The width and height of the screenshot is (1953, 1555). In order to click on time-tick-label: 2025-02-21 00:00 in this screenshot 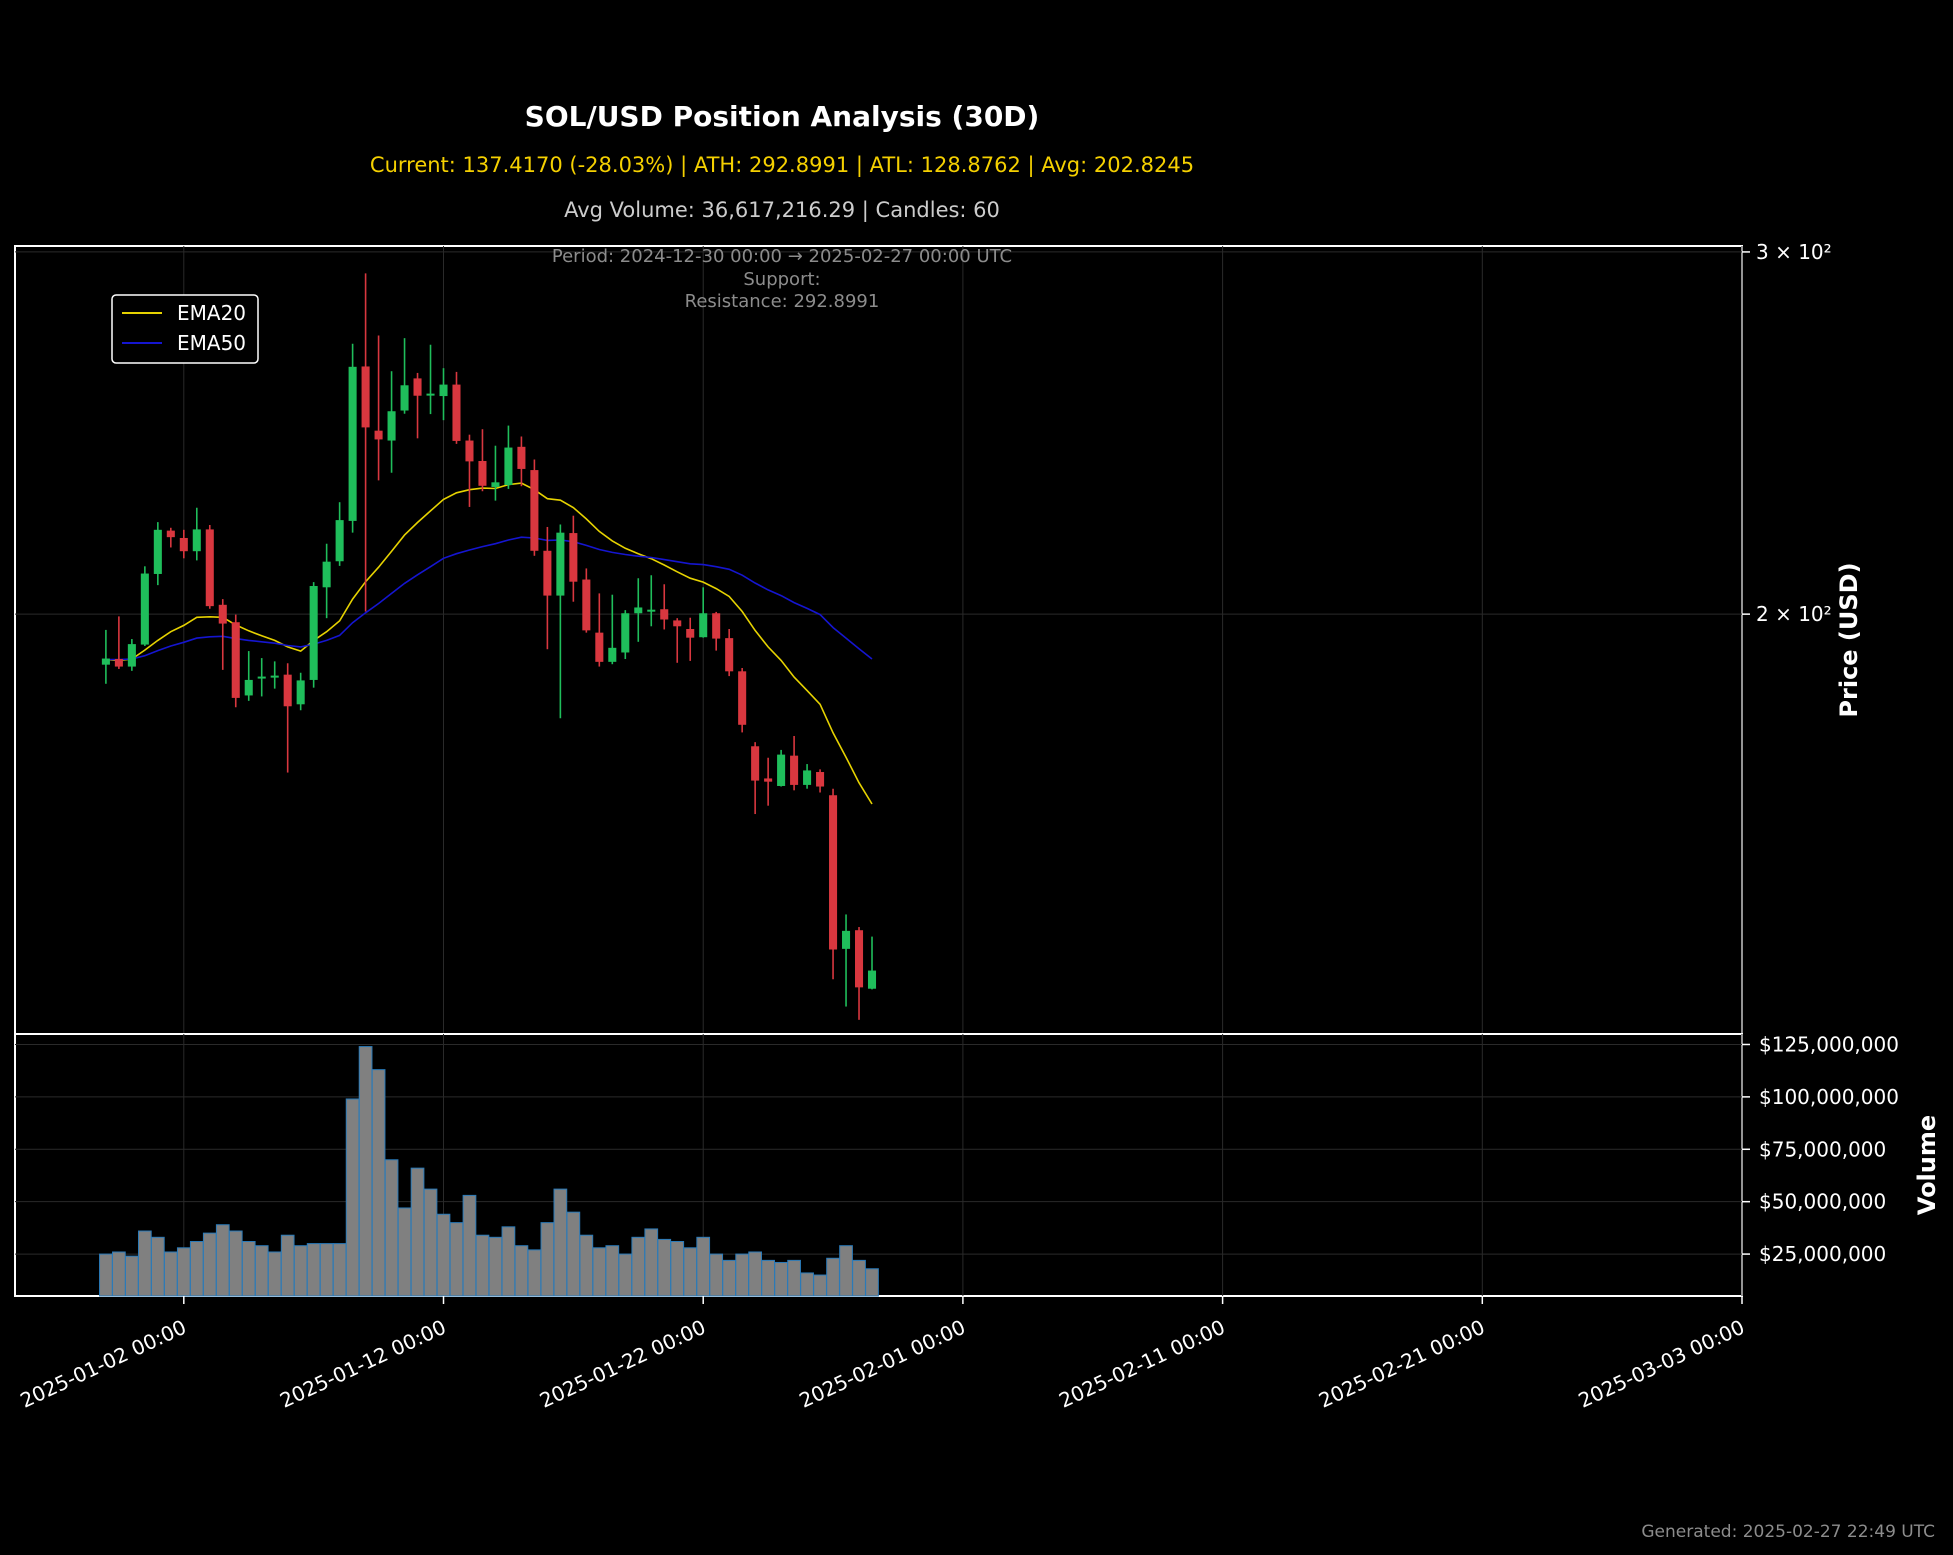, I will do `click(1401, 1364)`.